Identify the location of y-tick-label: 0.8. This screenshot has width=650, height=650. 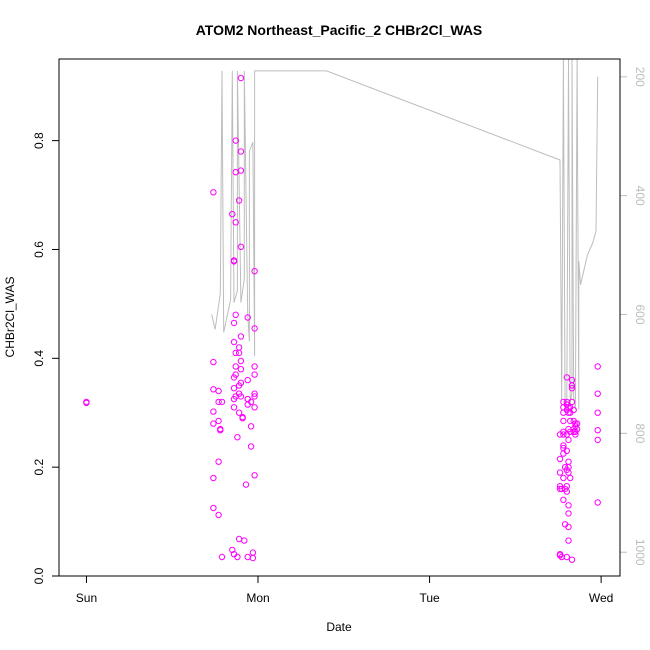
(39, 140).